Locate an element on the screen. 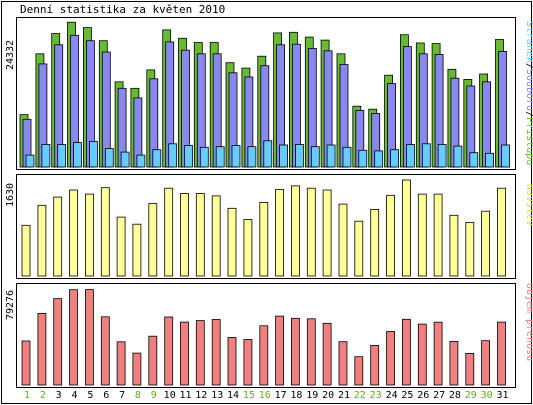 The height and width of the screenshot is (405, 533). day-label: 5 is located at coordinates (90, 395).